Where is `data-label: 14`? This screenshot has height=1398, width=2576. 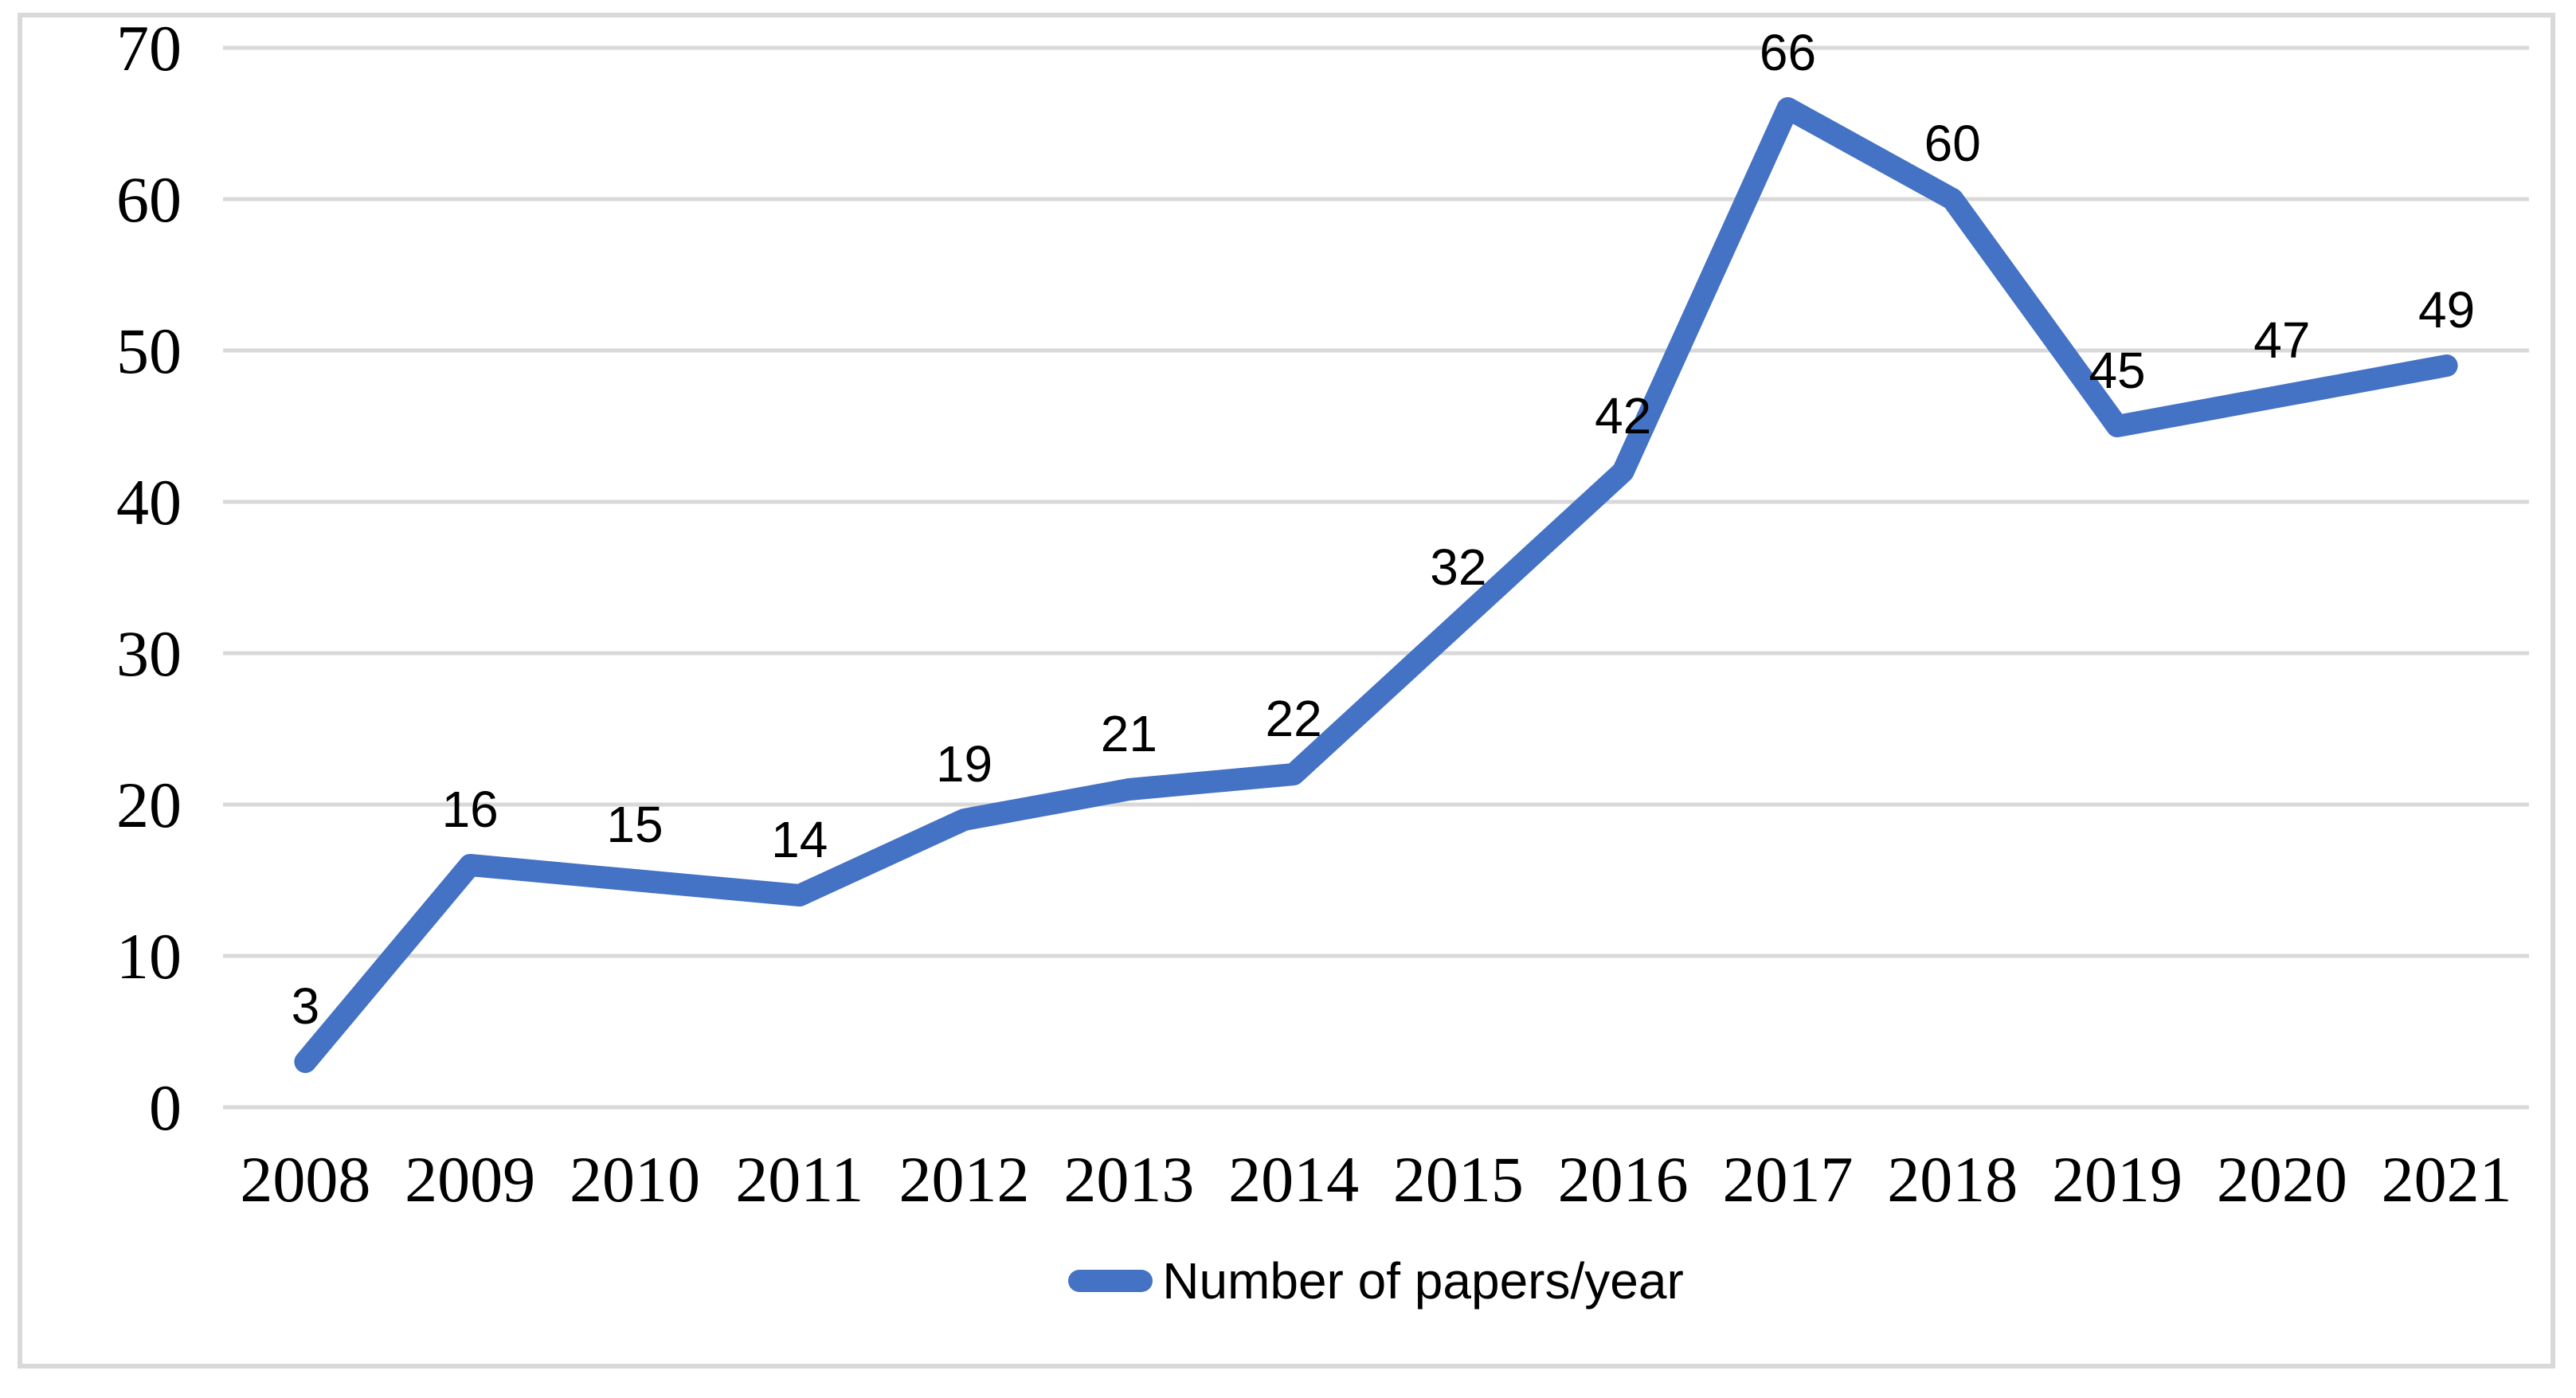 data-label: 14 is located at coordinates (799, 839).